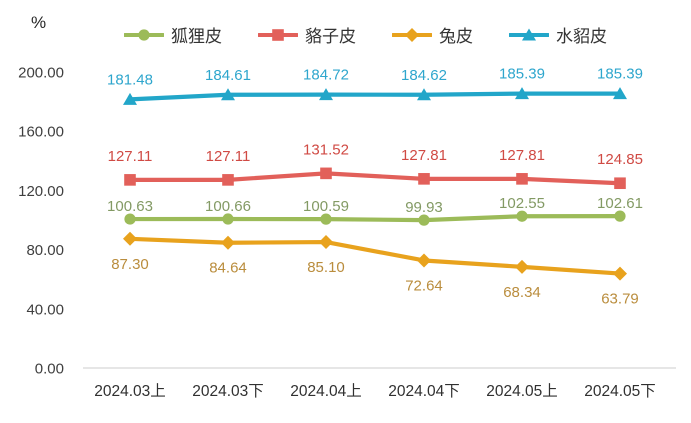 The width and height of the screenshot is (691, 423). What do you see at coordinates (365, 34) in the screenshot?
I see `chart-legend: 狐狸皮 貉子皮 兔皮 水貂皮` at bounding box center [365, 34].